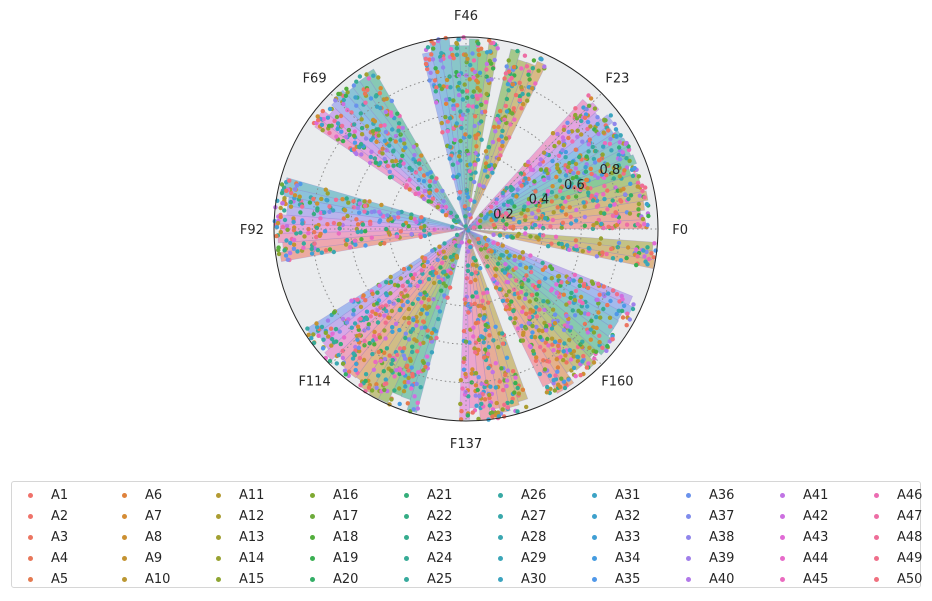 The image size is (932, 601). Describe the element at coordinates (154, 516) in the screenshot. I see `legend-label: A7` at that location.